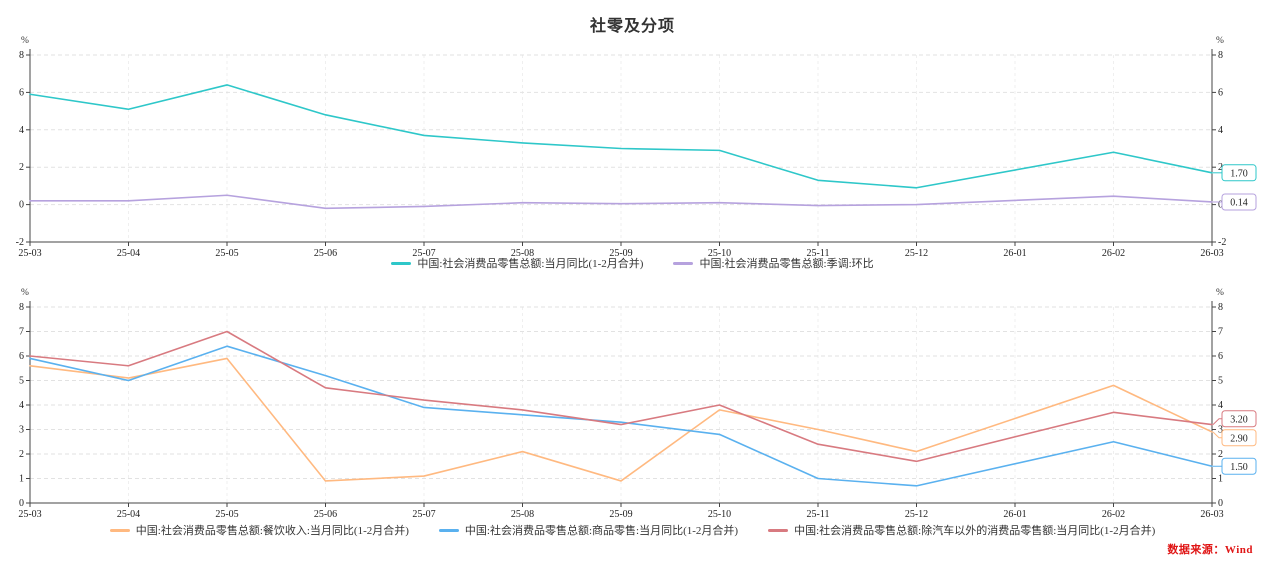  I want to click on end-value-label: 2.90, so click(1239, 438).